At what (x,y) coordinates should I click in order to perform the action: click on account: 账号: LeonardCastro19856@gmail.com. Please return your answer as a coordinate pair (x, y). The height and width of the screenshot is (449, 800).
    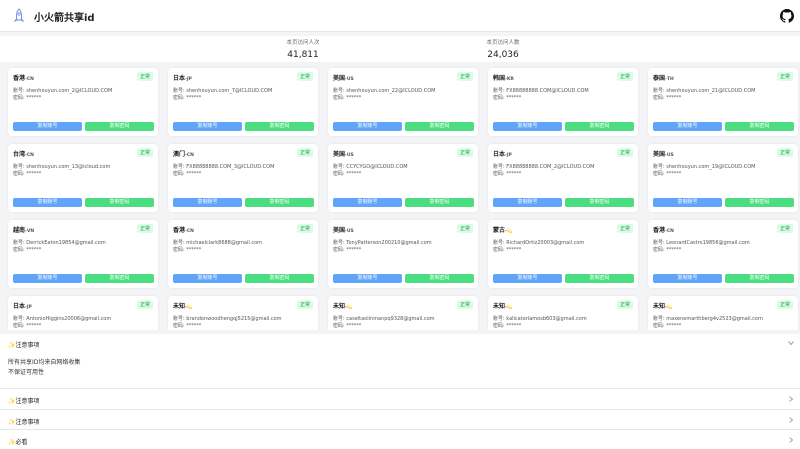
    Looking at the image, I should click on (701, 243).